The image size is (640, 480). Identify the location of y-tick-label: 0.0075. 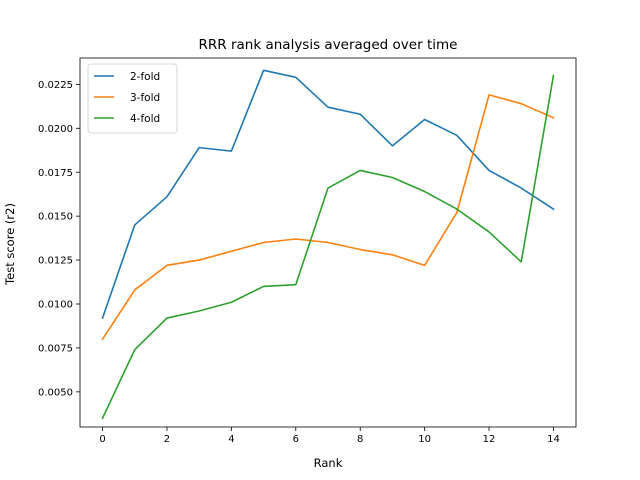
(55, 349).